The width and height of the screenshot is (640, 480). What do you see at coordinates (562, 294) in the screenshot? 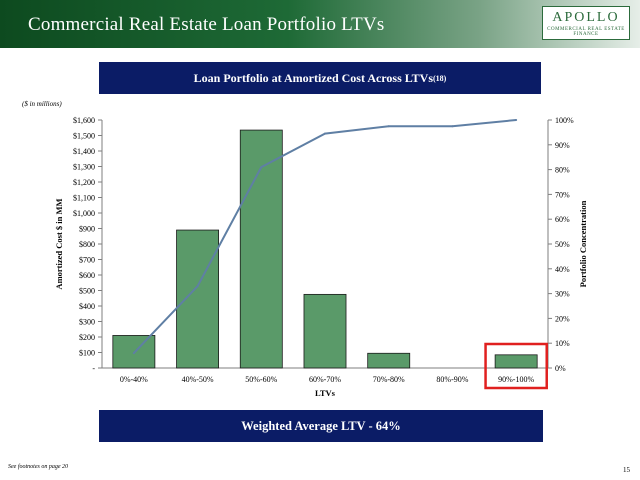
I see `y2-tick-label: 30%` at bounding box center [562, 294].